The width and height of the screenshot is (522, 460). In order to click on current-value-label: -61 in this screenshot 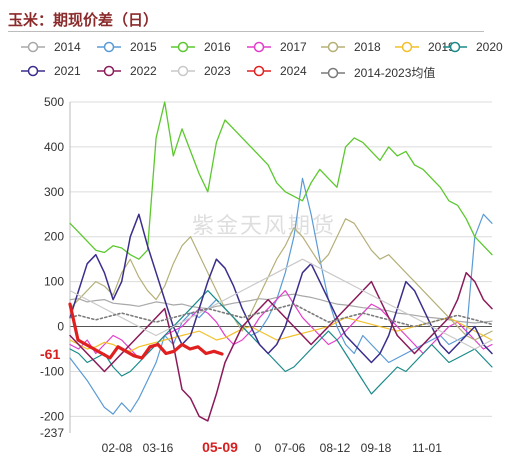, I will do `click(50, 354)`.